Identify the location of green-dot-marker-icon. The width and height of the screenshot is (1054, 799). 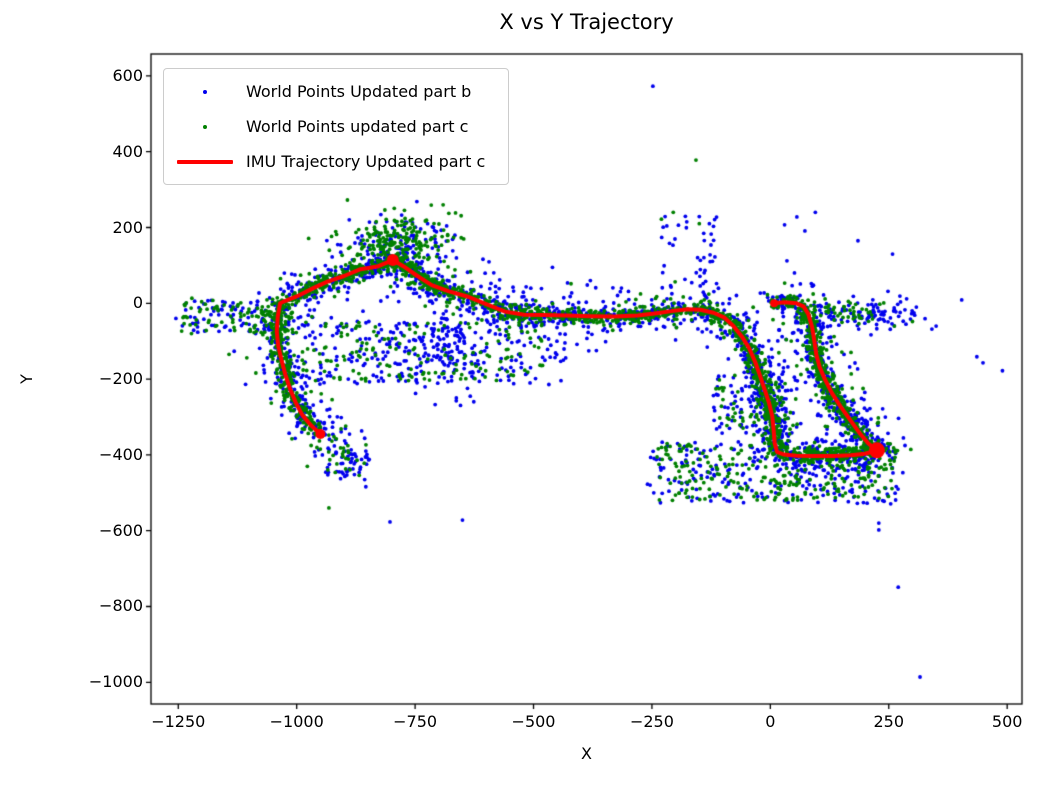
(205, 126).